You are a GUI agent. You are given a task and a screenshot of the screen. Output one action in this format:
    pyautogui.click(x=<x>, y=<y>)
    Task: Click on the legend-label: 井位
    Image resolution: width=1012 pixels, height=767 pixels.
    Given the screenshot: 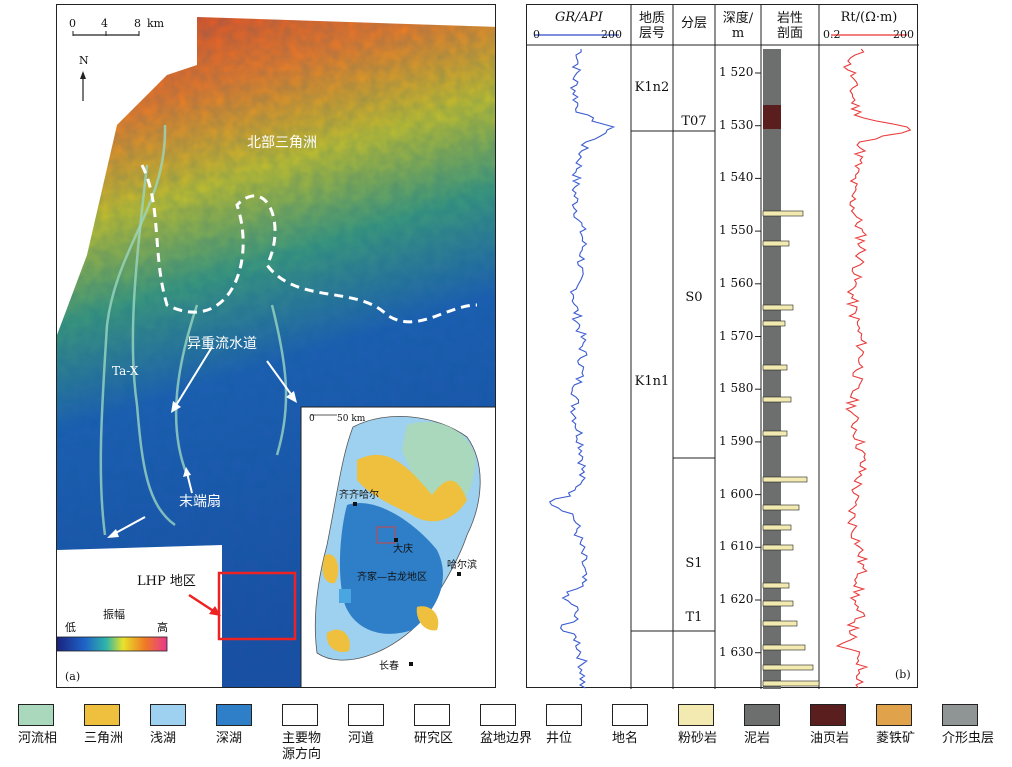 What is the action you would take?
    pyautogui.click(x=559, y=738)
    